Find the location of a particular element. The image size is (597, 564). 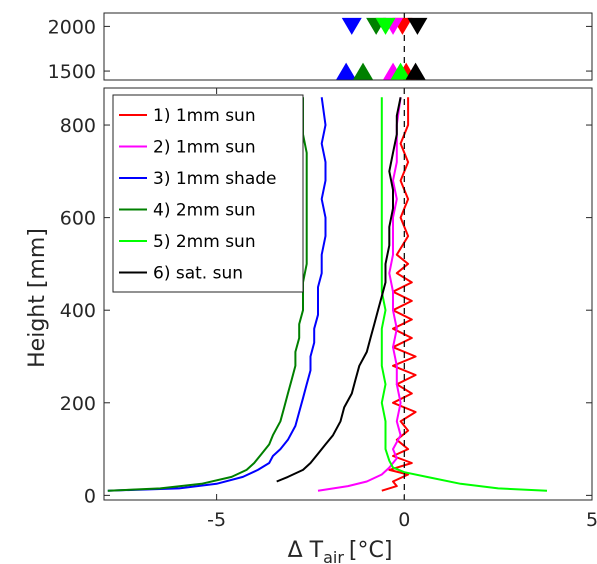

legend-label: 2) 1mm sun is located at coordinates (204, 148).